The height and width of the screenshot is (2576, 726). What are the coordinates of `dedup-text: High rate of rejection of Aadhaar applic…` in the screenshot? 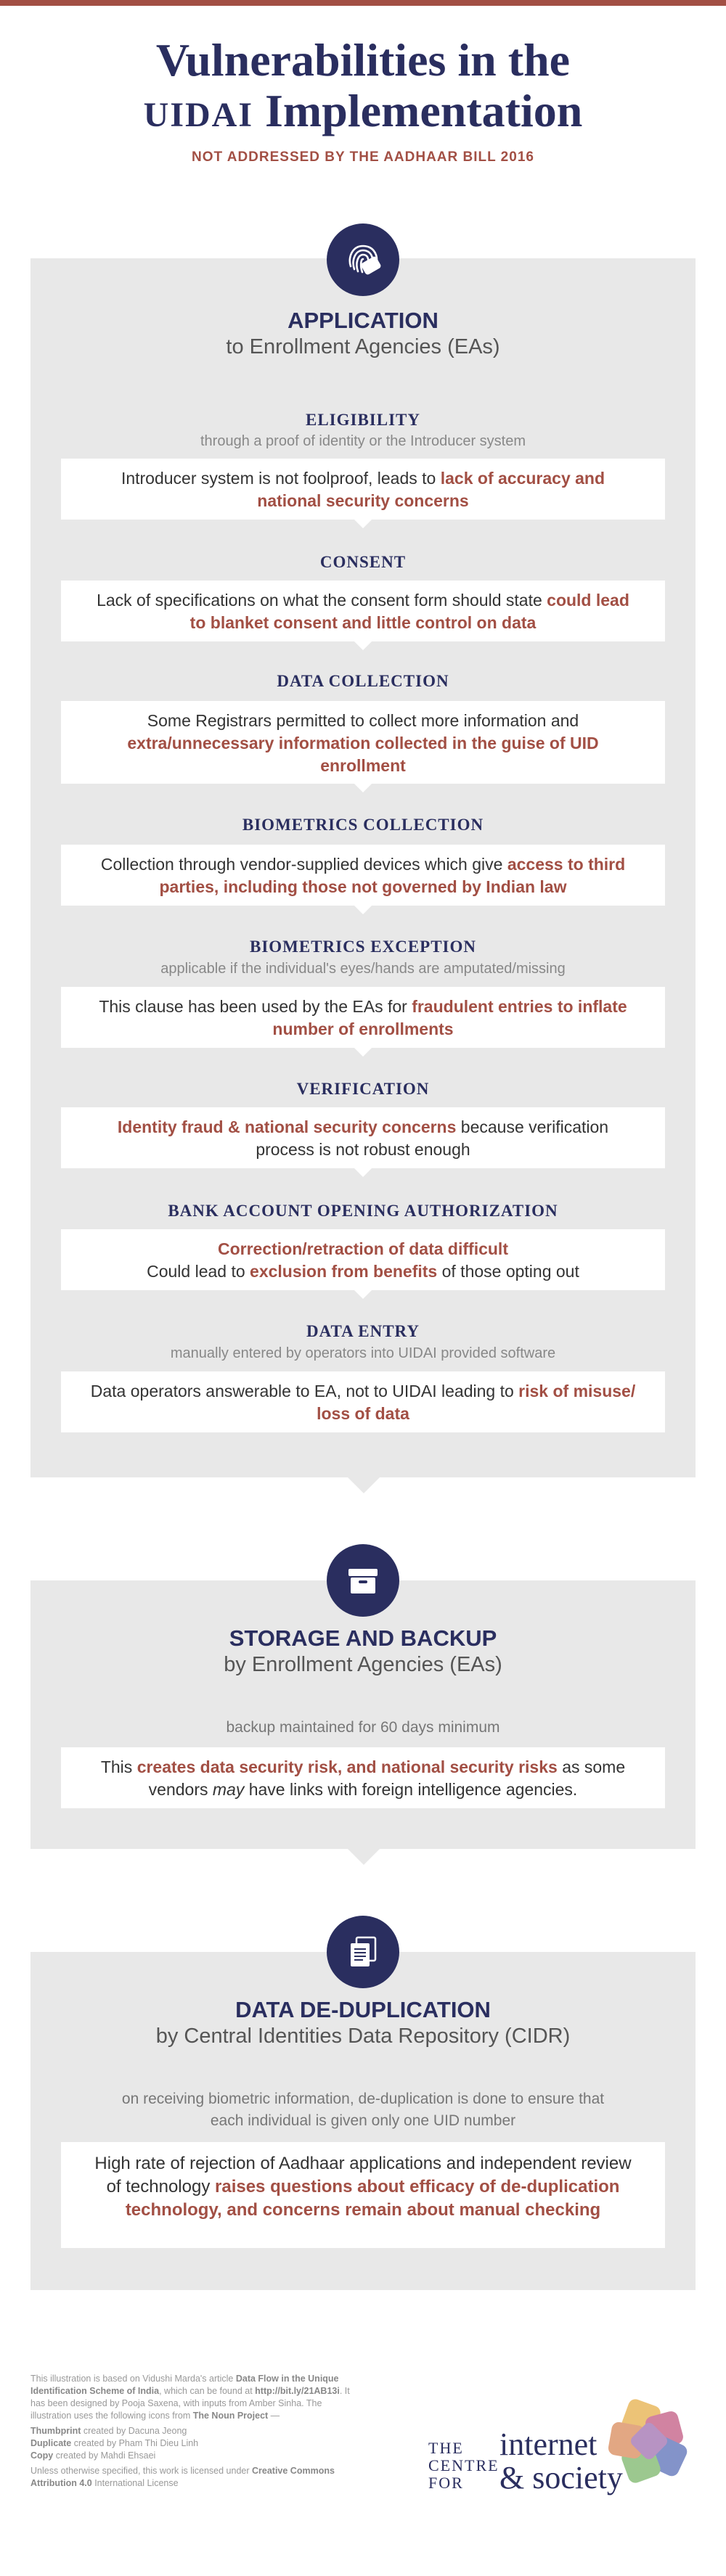 It's located at (363, 2175).